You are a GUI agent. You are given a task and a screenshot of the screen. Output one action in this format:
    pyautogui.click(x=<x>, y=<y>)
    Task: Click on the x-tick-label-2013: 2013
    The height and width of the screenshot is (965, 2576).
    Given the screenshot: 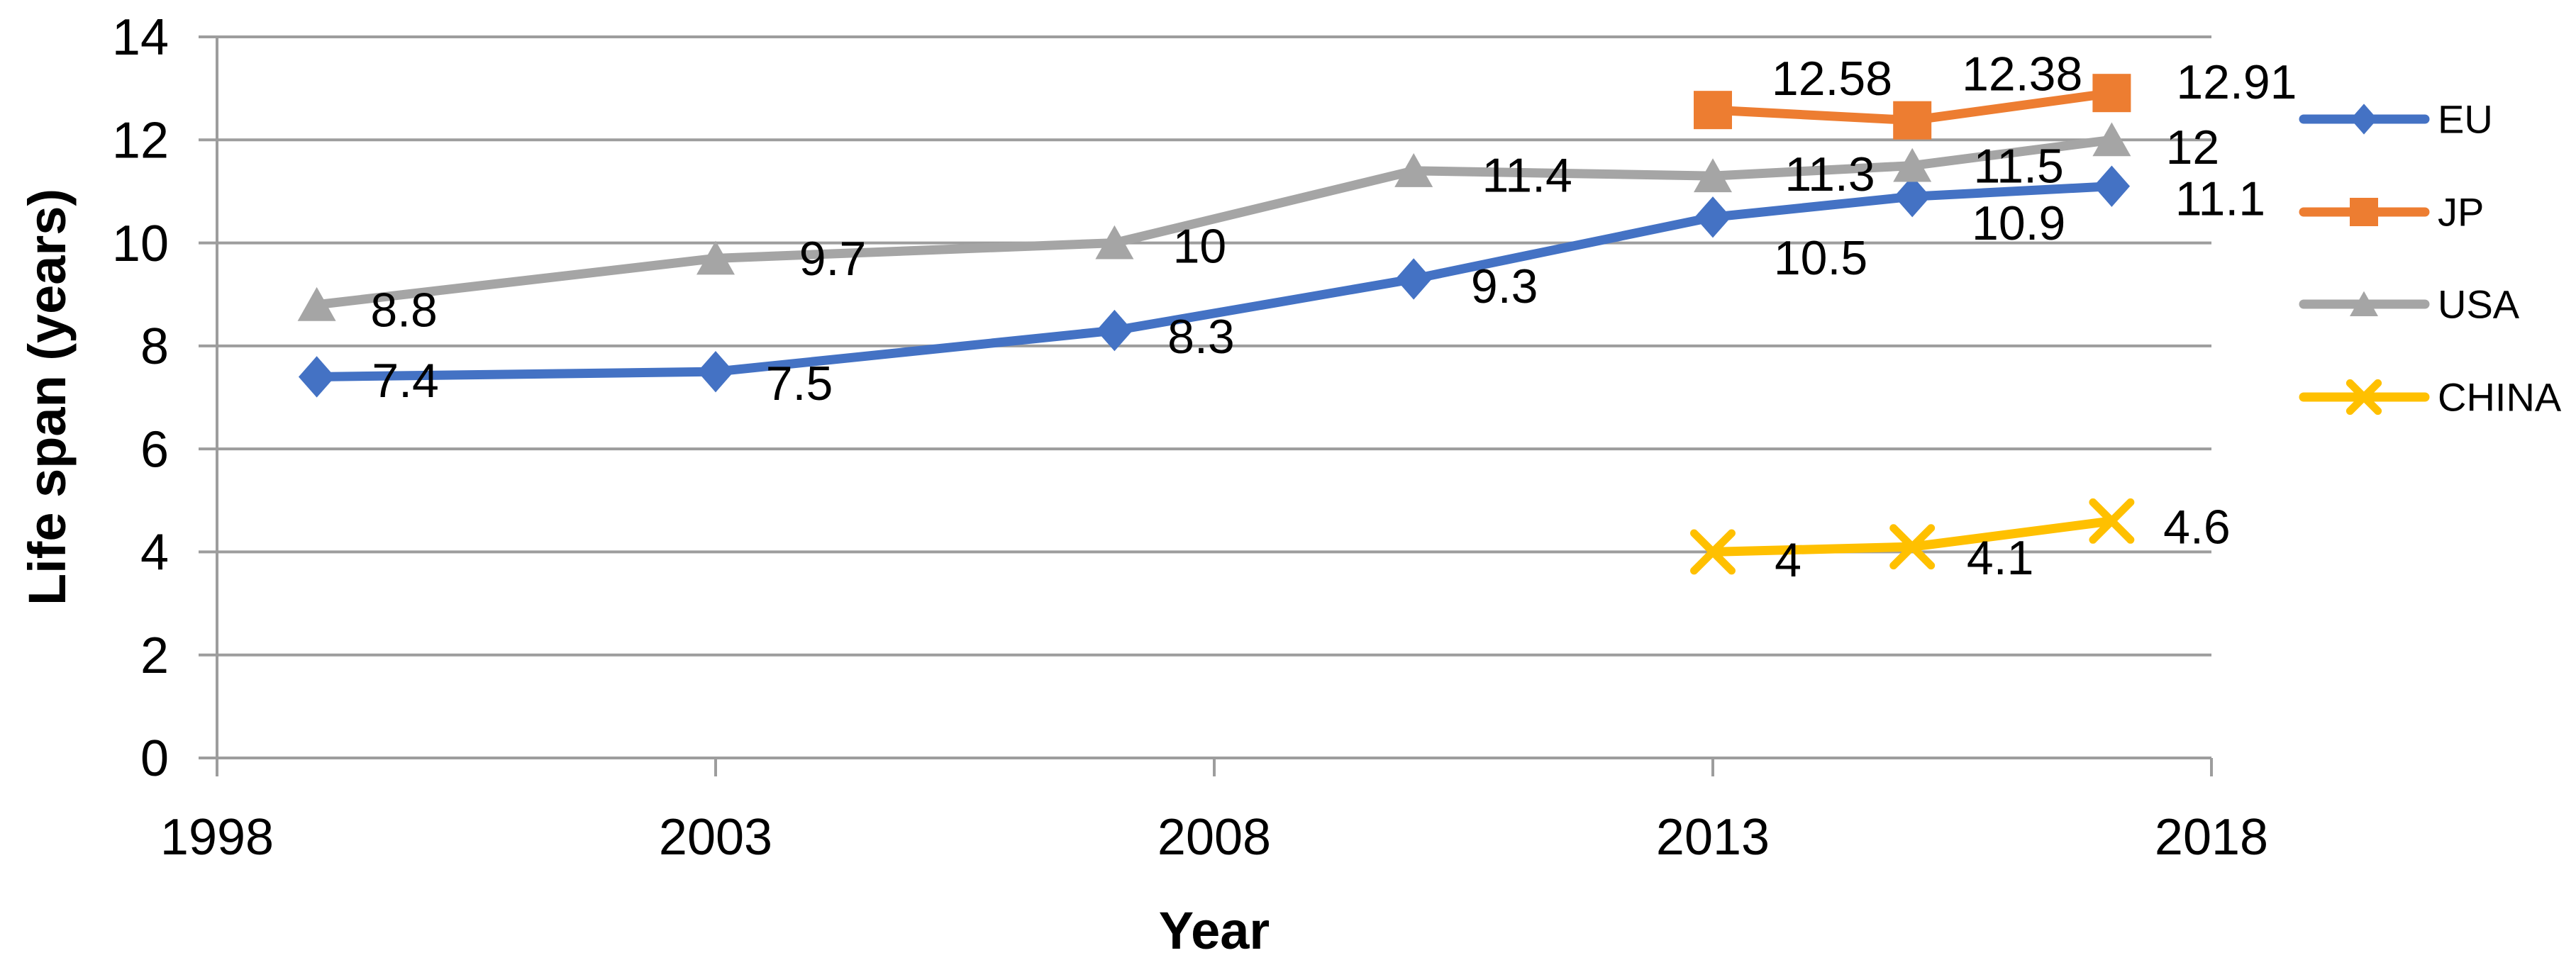 What is the action you would take?
    pyautogui.click(x=1713, y=837)
    